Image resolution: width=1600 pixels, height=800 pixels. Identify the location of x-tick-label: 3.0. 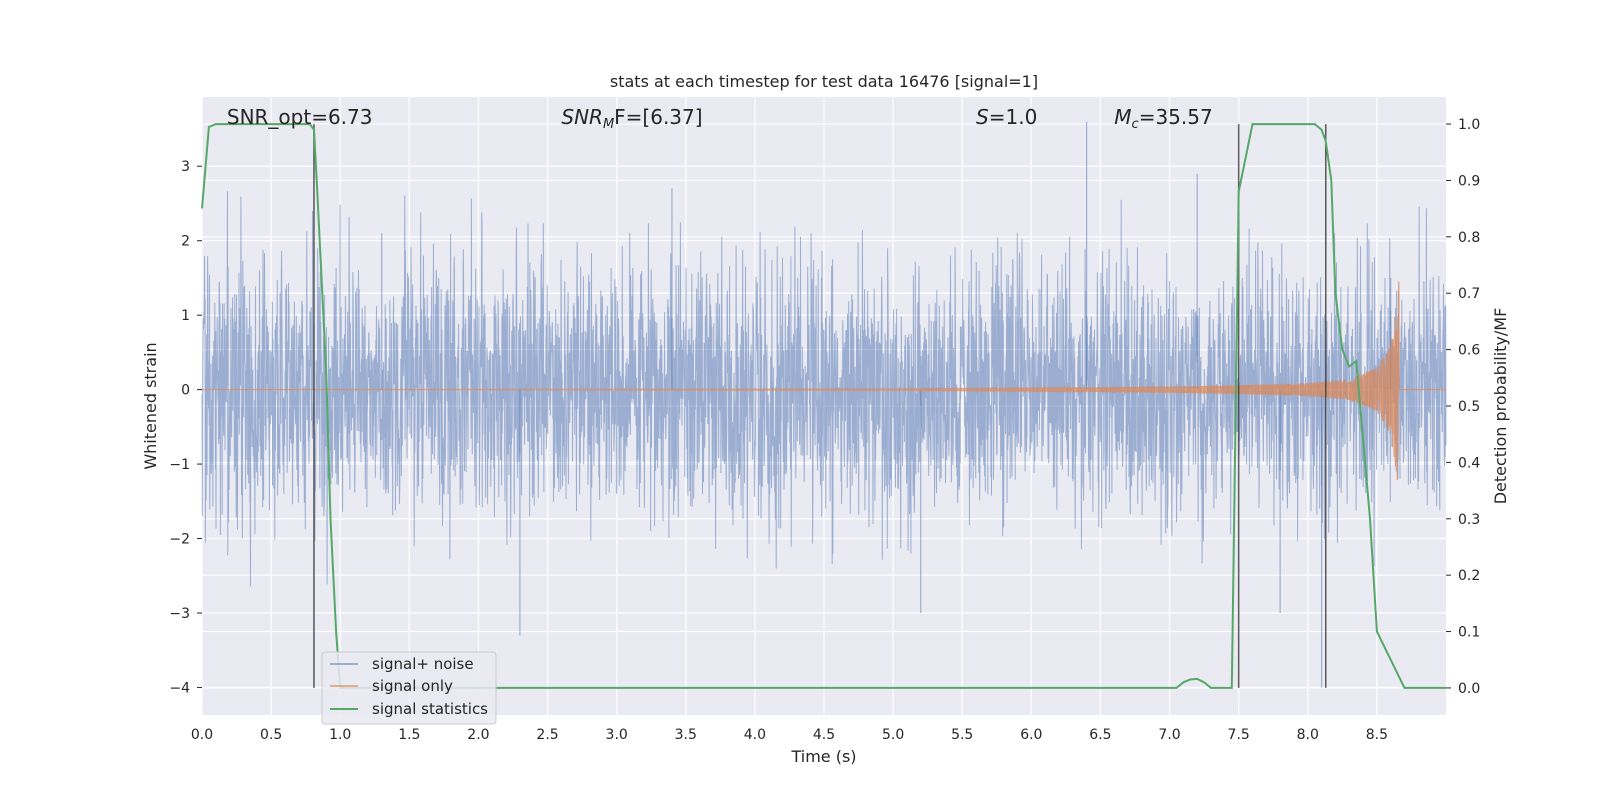
(617, 735).